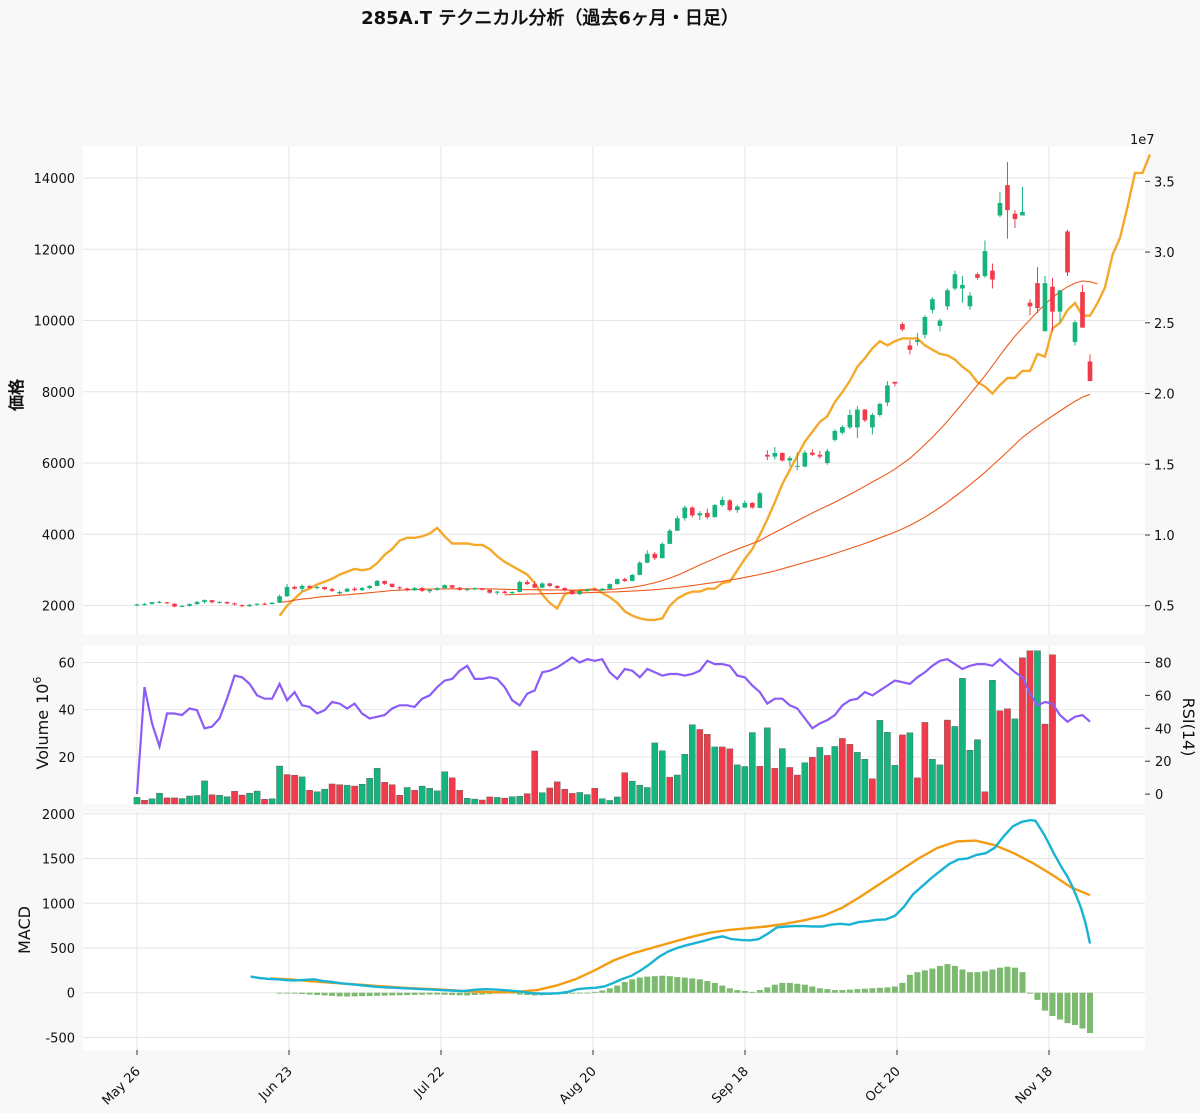 This screenshot has width=1200, height=1113. I want to click on macd-ytick-label: 1500, so click(58, 860).